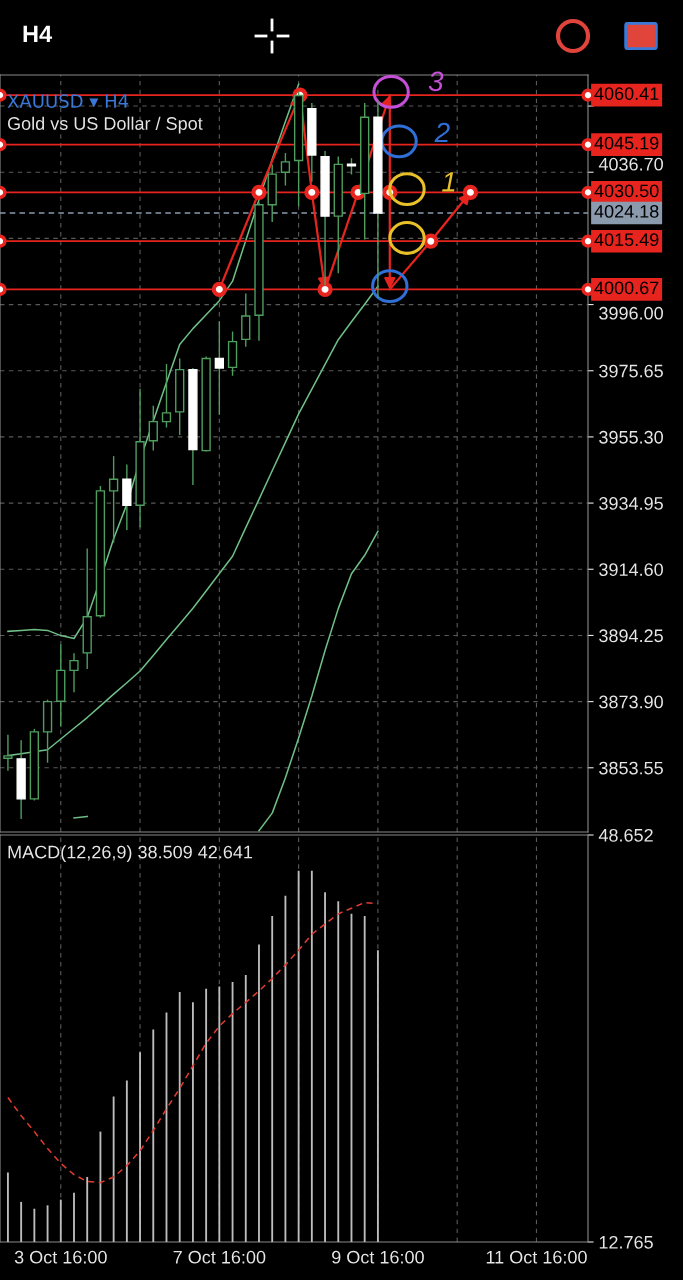 The width and height of the screenshot is (683, 1280). I want to click on y-tick-label: 3975.65, so click(631, 371).